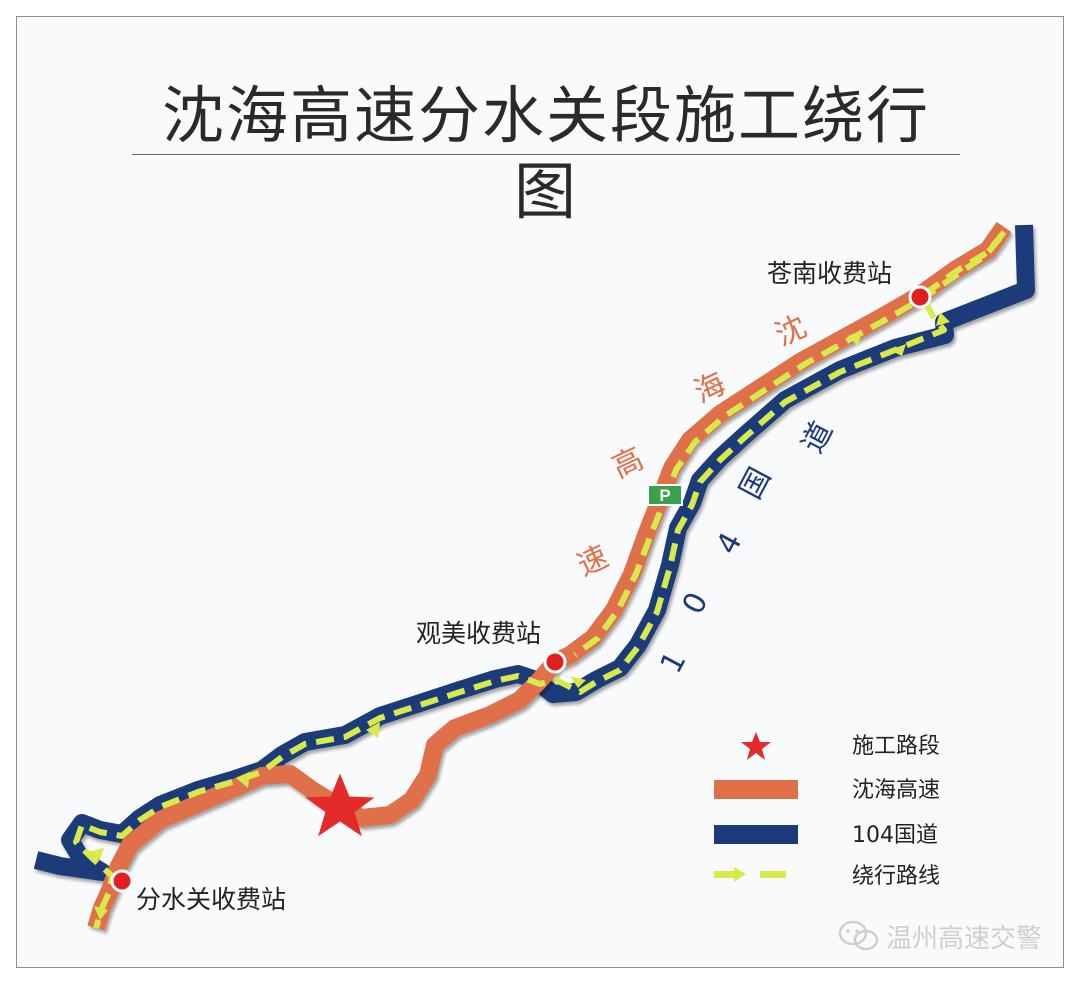 This screenshot has height=985, width=1080. I want to click on legend-g104-label: 104国道, so click(895, 835).